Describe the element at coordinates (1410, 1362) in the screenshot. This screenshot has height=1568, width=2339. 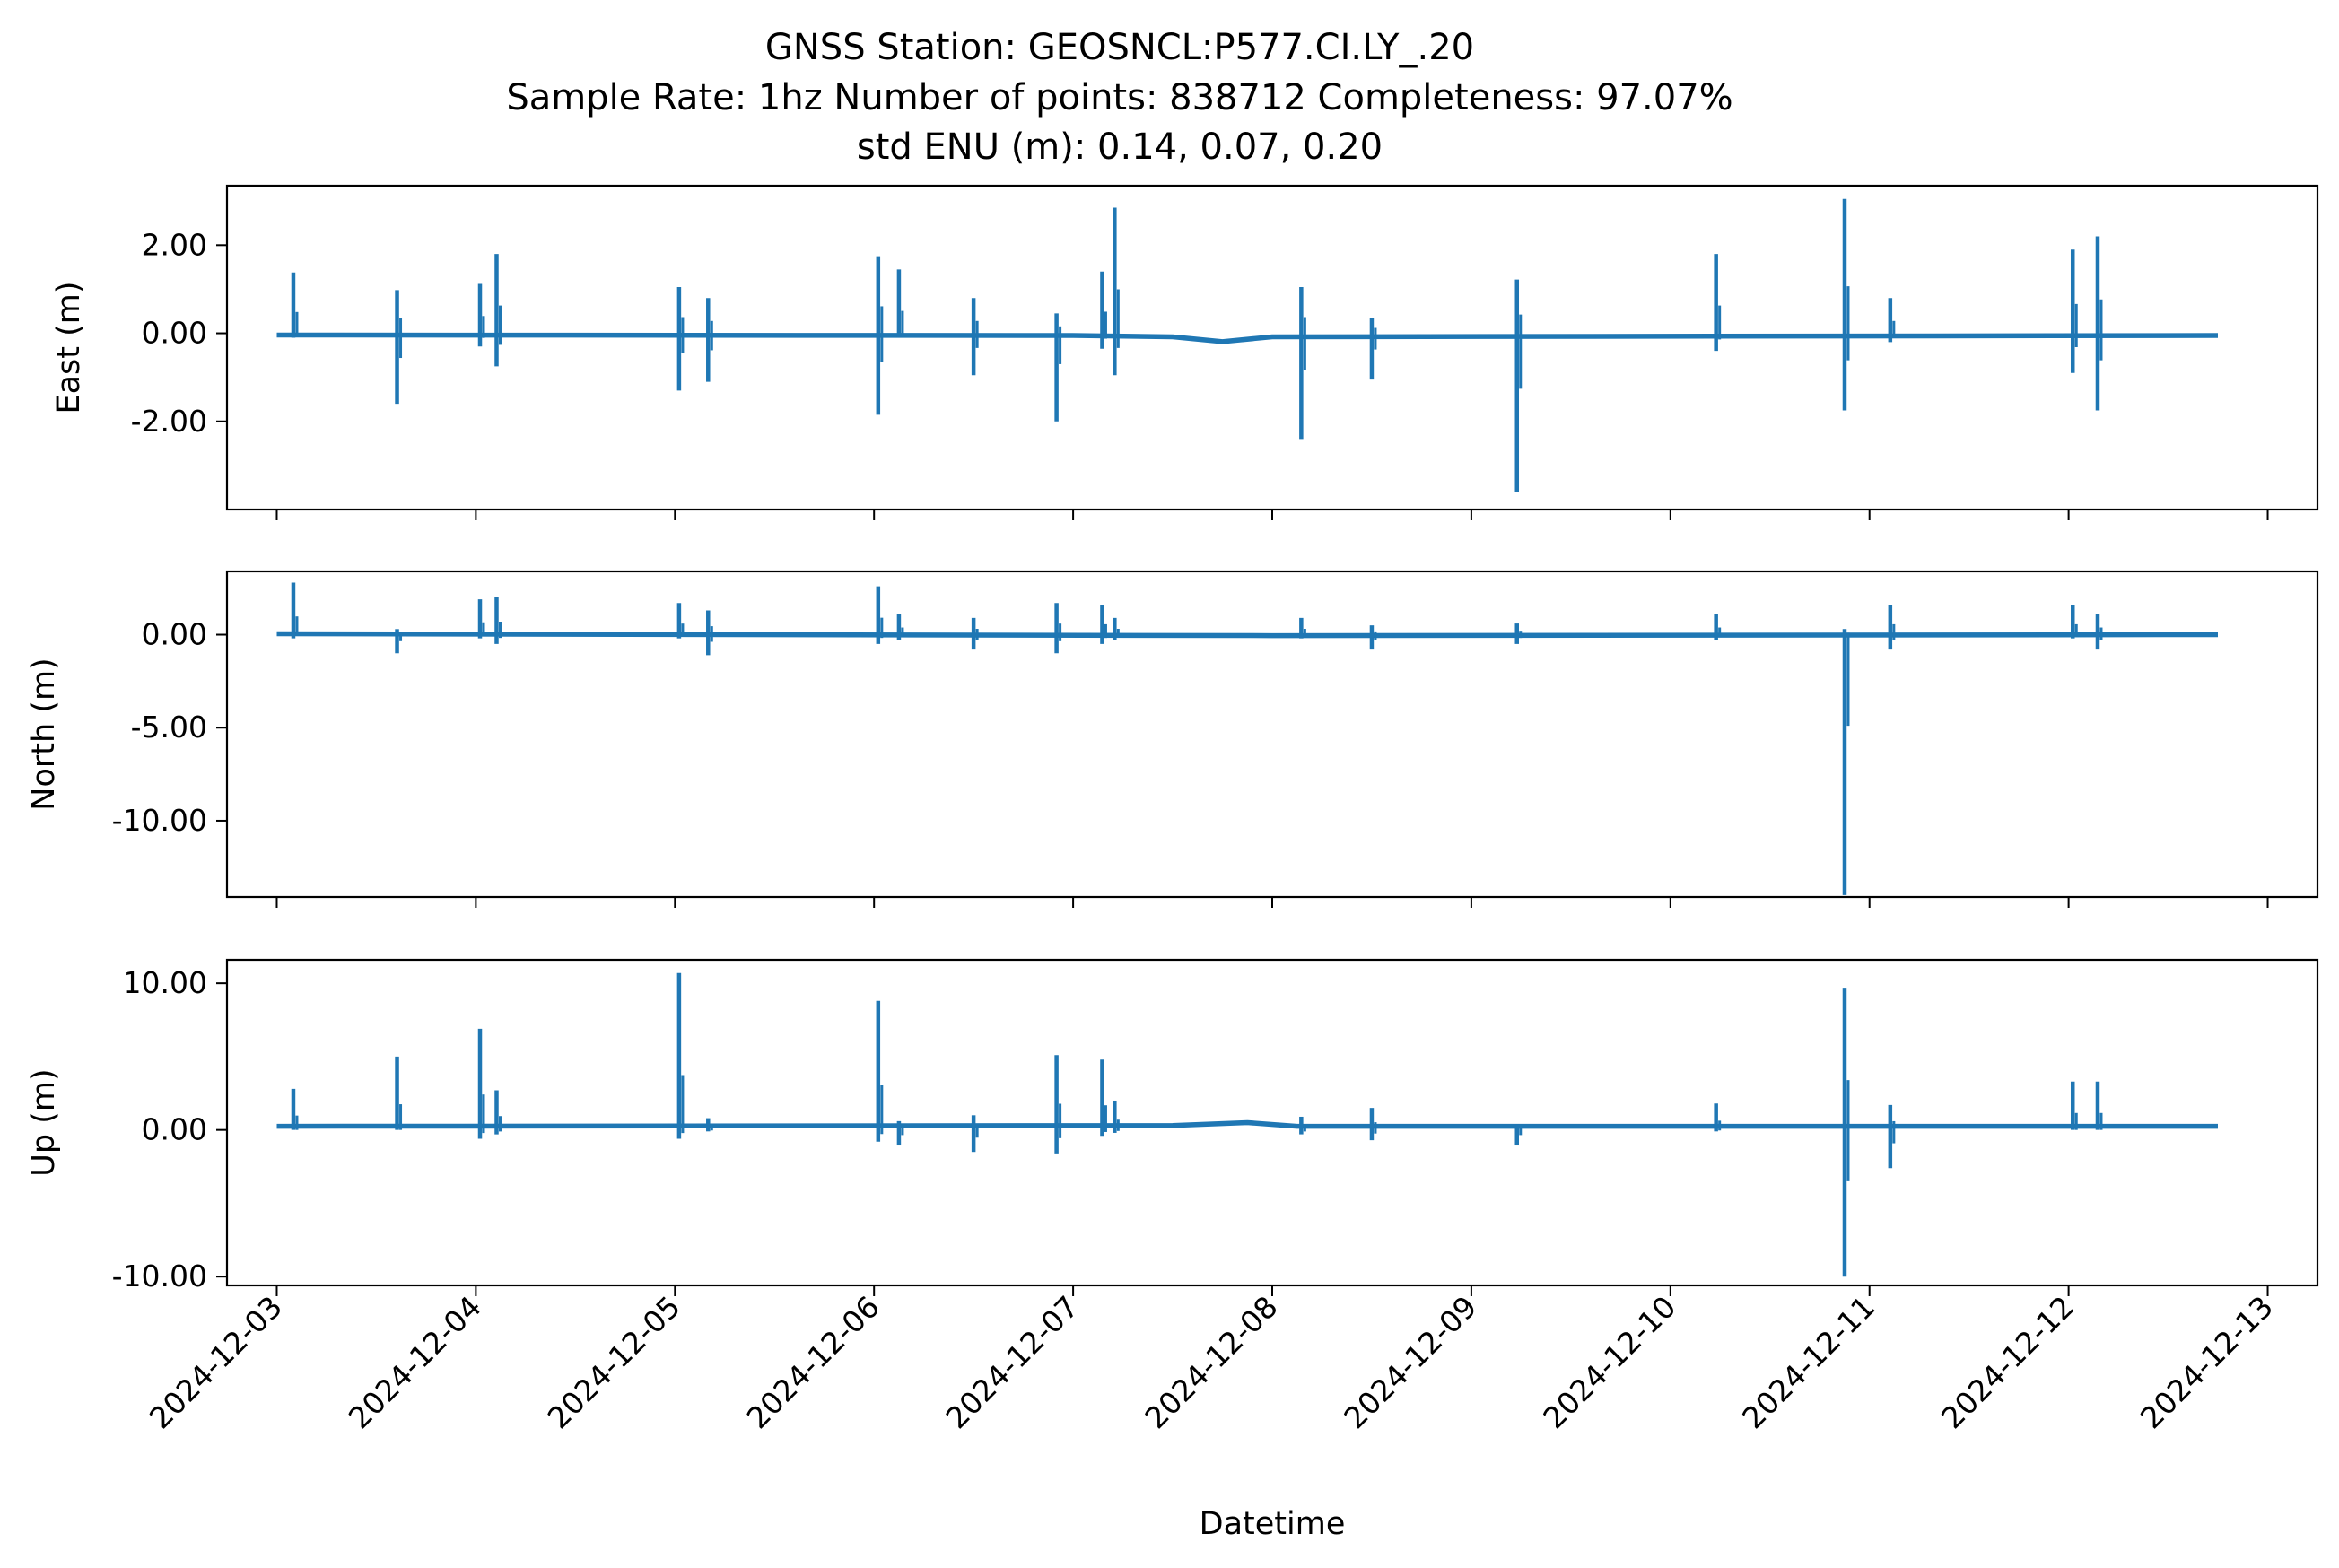
I see `xtick-label: 2024-12-09` at that location.